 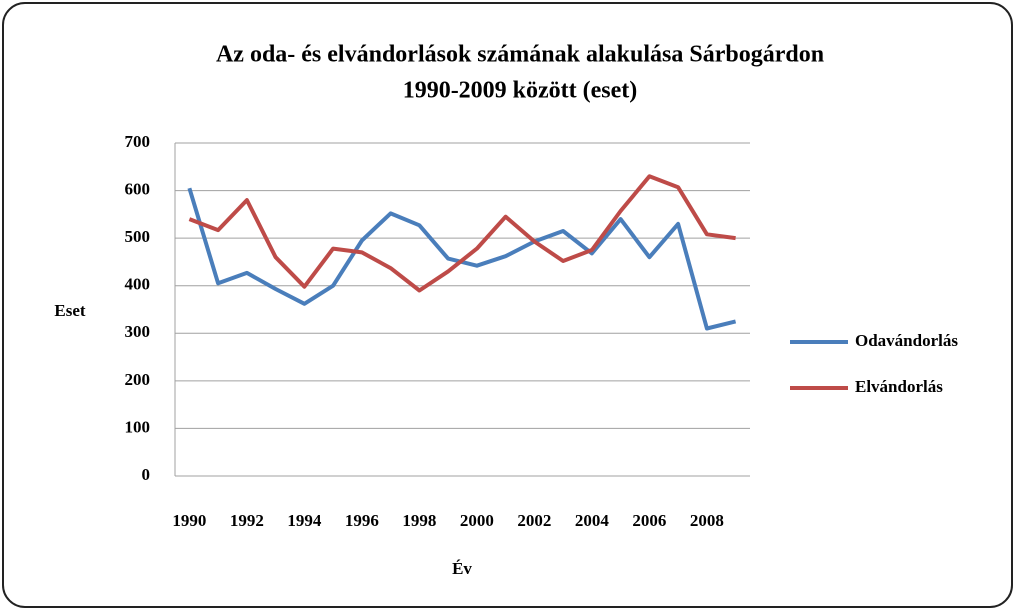 What do you see at coordinates (707, 520) in the screenshot?
I see `x-tick-label: 2008` at bounding box center [707, 520].